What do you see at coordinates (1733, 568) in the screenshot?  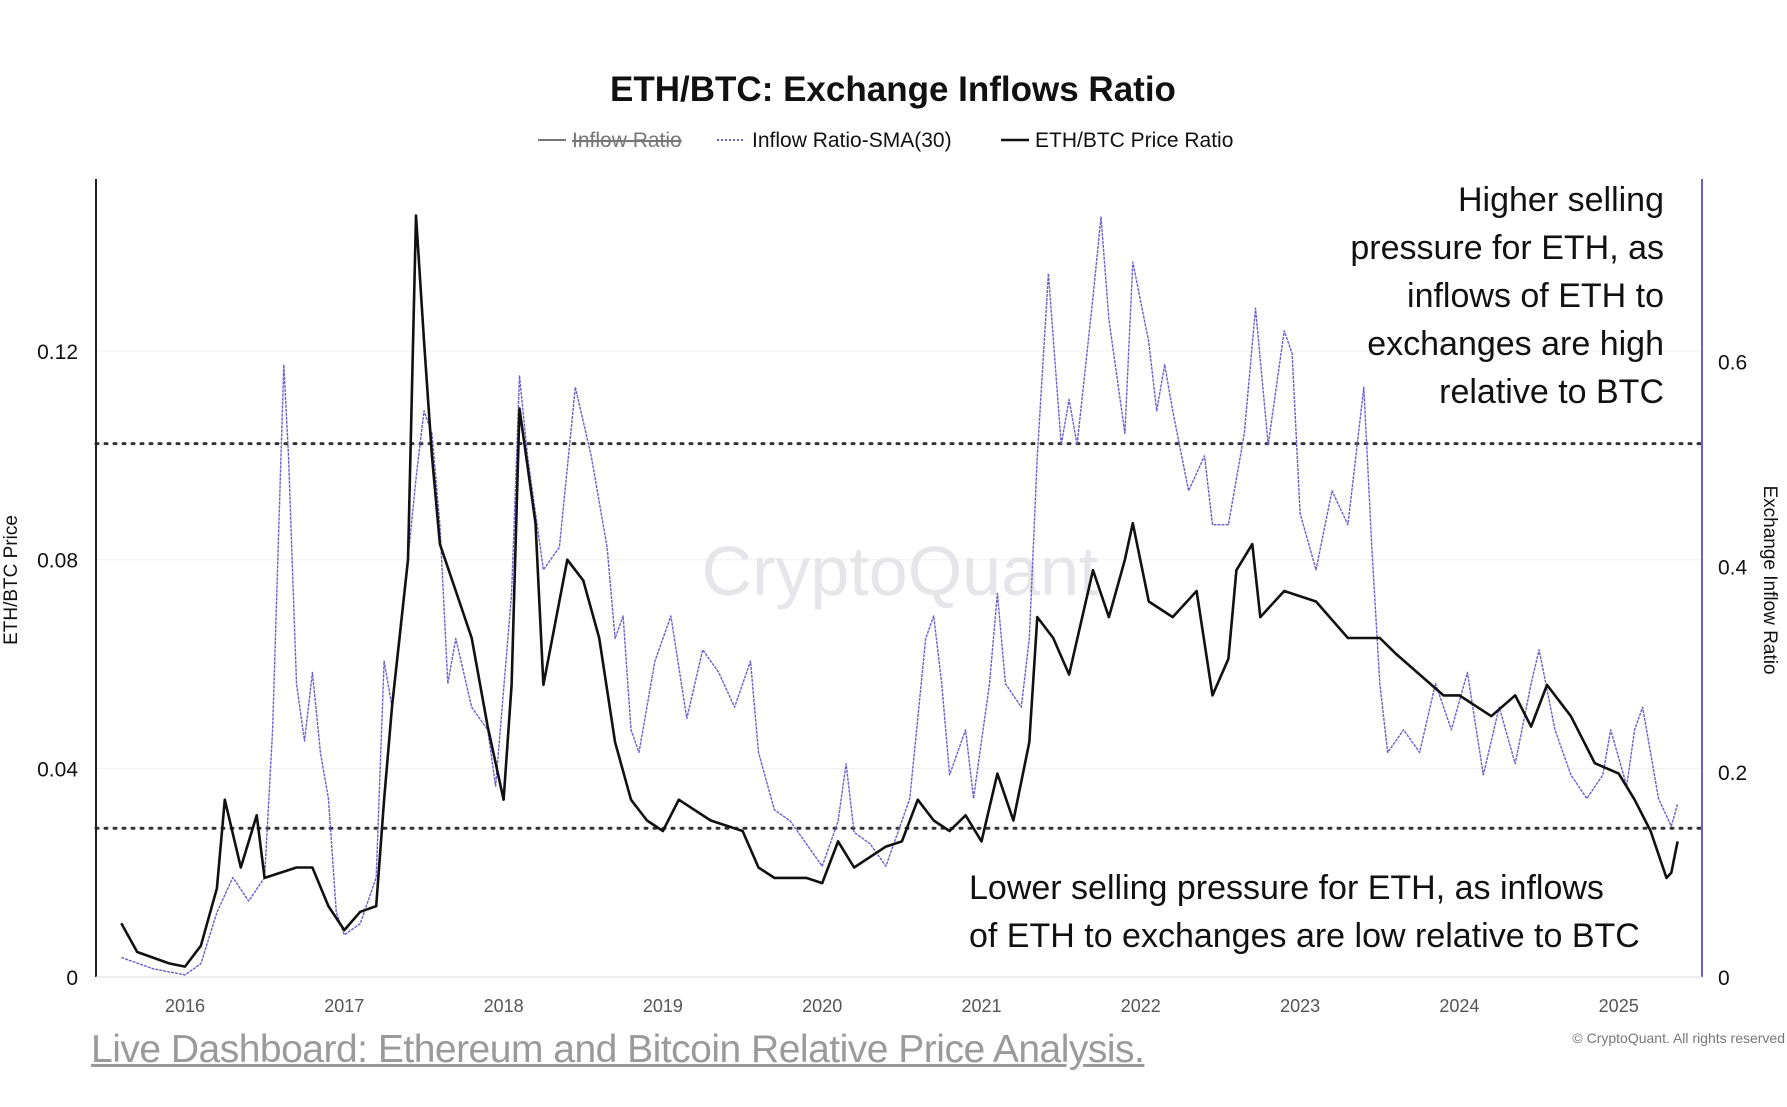 I see `right-tick-label: 0.4` at bounding box center [1733, 568].